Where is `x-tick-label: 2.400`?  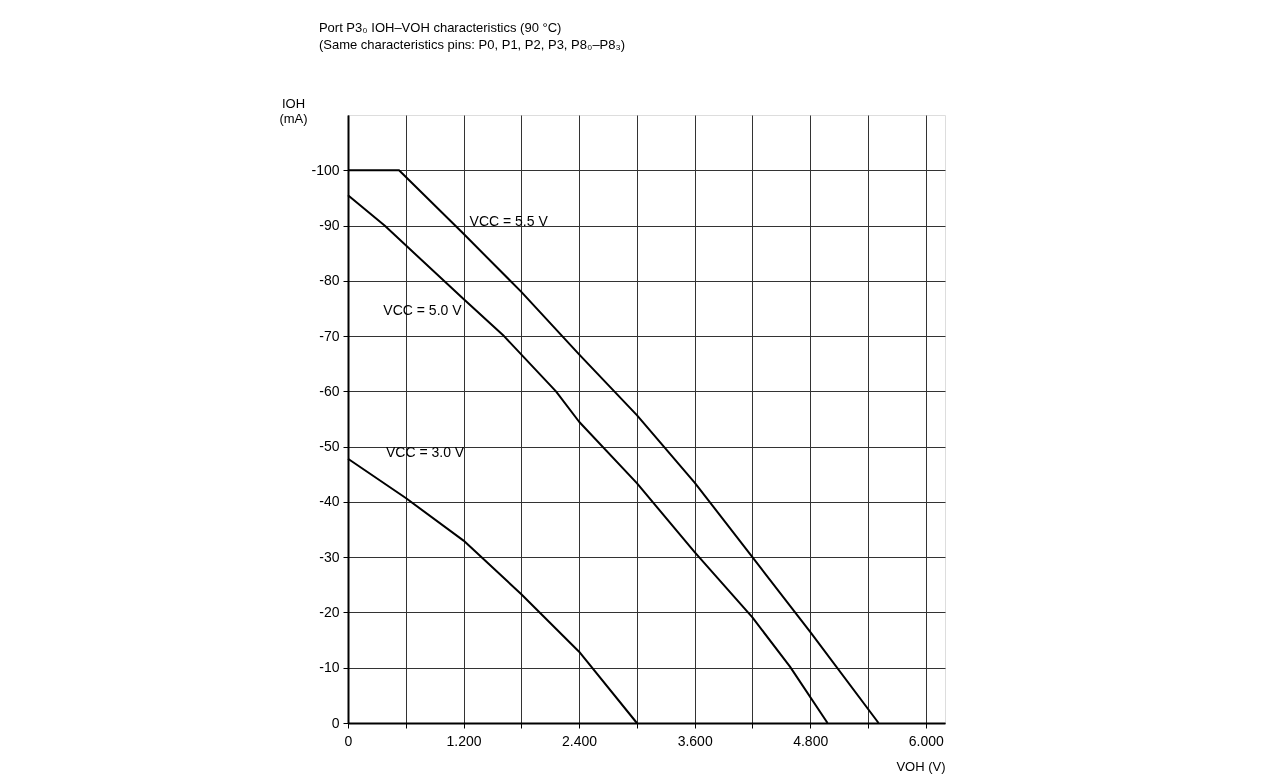 x-tick-label: 2.400 is located at coordinates (580, 740).